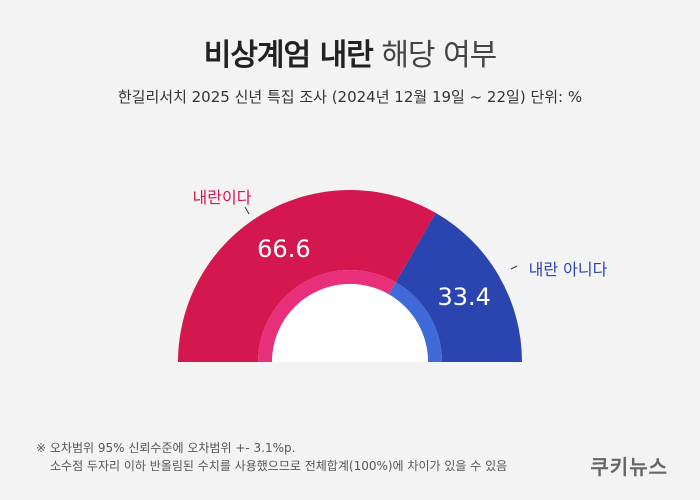 Image resolution: width=700 pixels, height=500 pixels. What do you see at coordinates (222, 197) in the screenshot?
I see `category-label-1: 내란이다` at bounding box center [222, 197].